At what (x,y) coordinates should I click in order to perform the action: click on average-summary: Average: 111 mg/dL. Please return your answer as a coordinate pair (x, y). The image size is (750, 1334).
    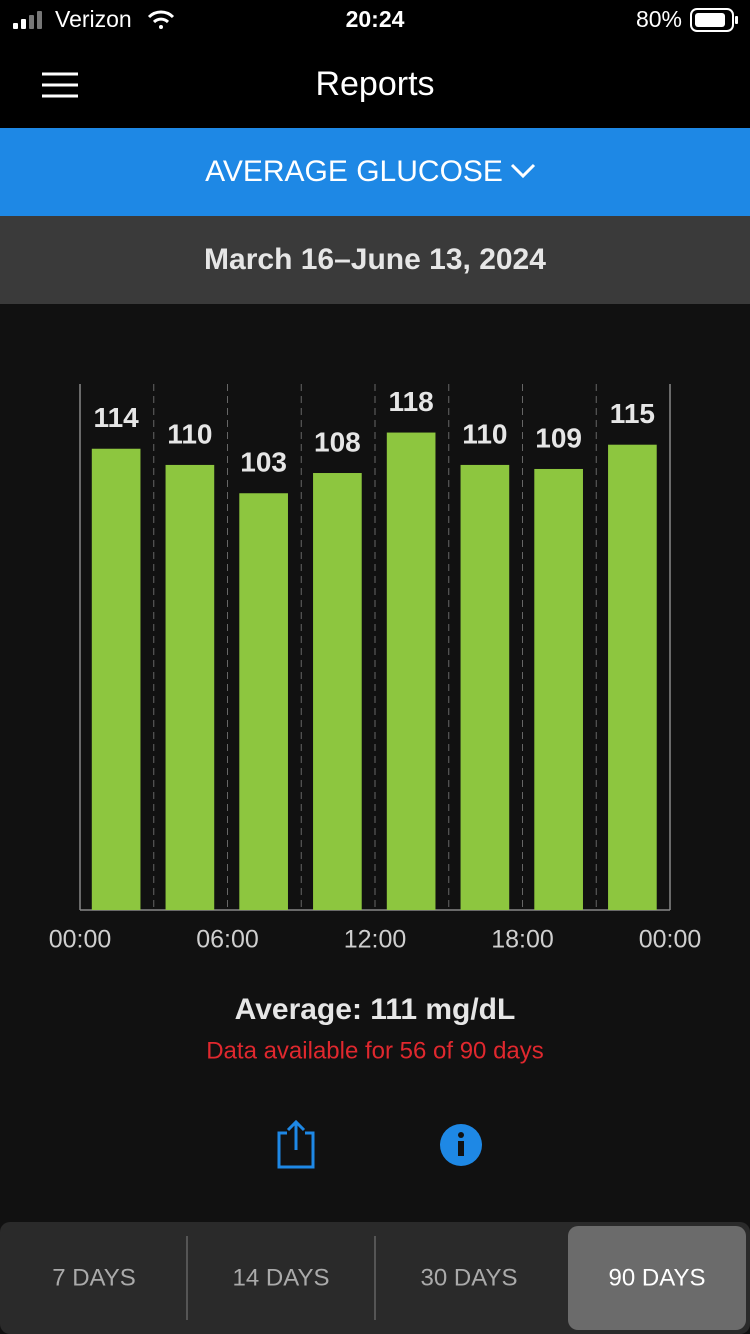
    Looking at the image, I should click on (375, 1009).